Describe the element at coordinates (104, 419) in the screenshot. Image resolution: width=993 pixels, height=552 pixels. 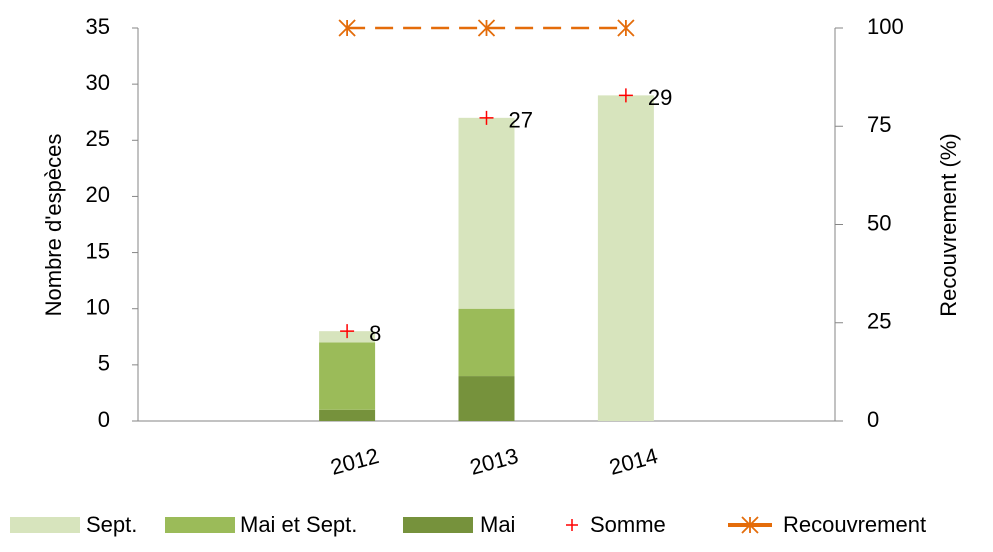
I see `y-tick-label: 0` at that location.